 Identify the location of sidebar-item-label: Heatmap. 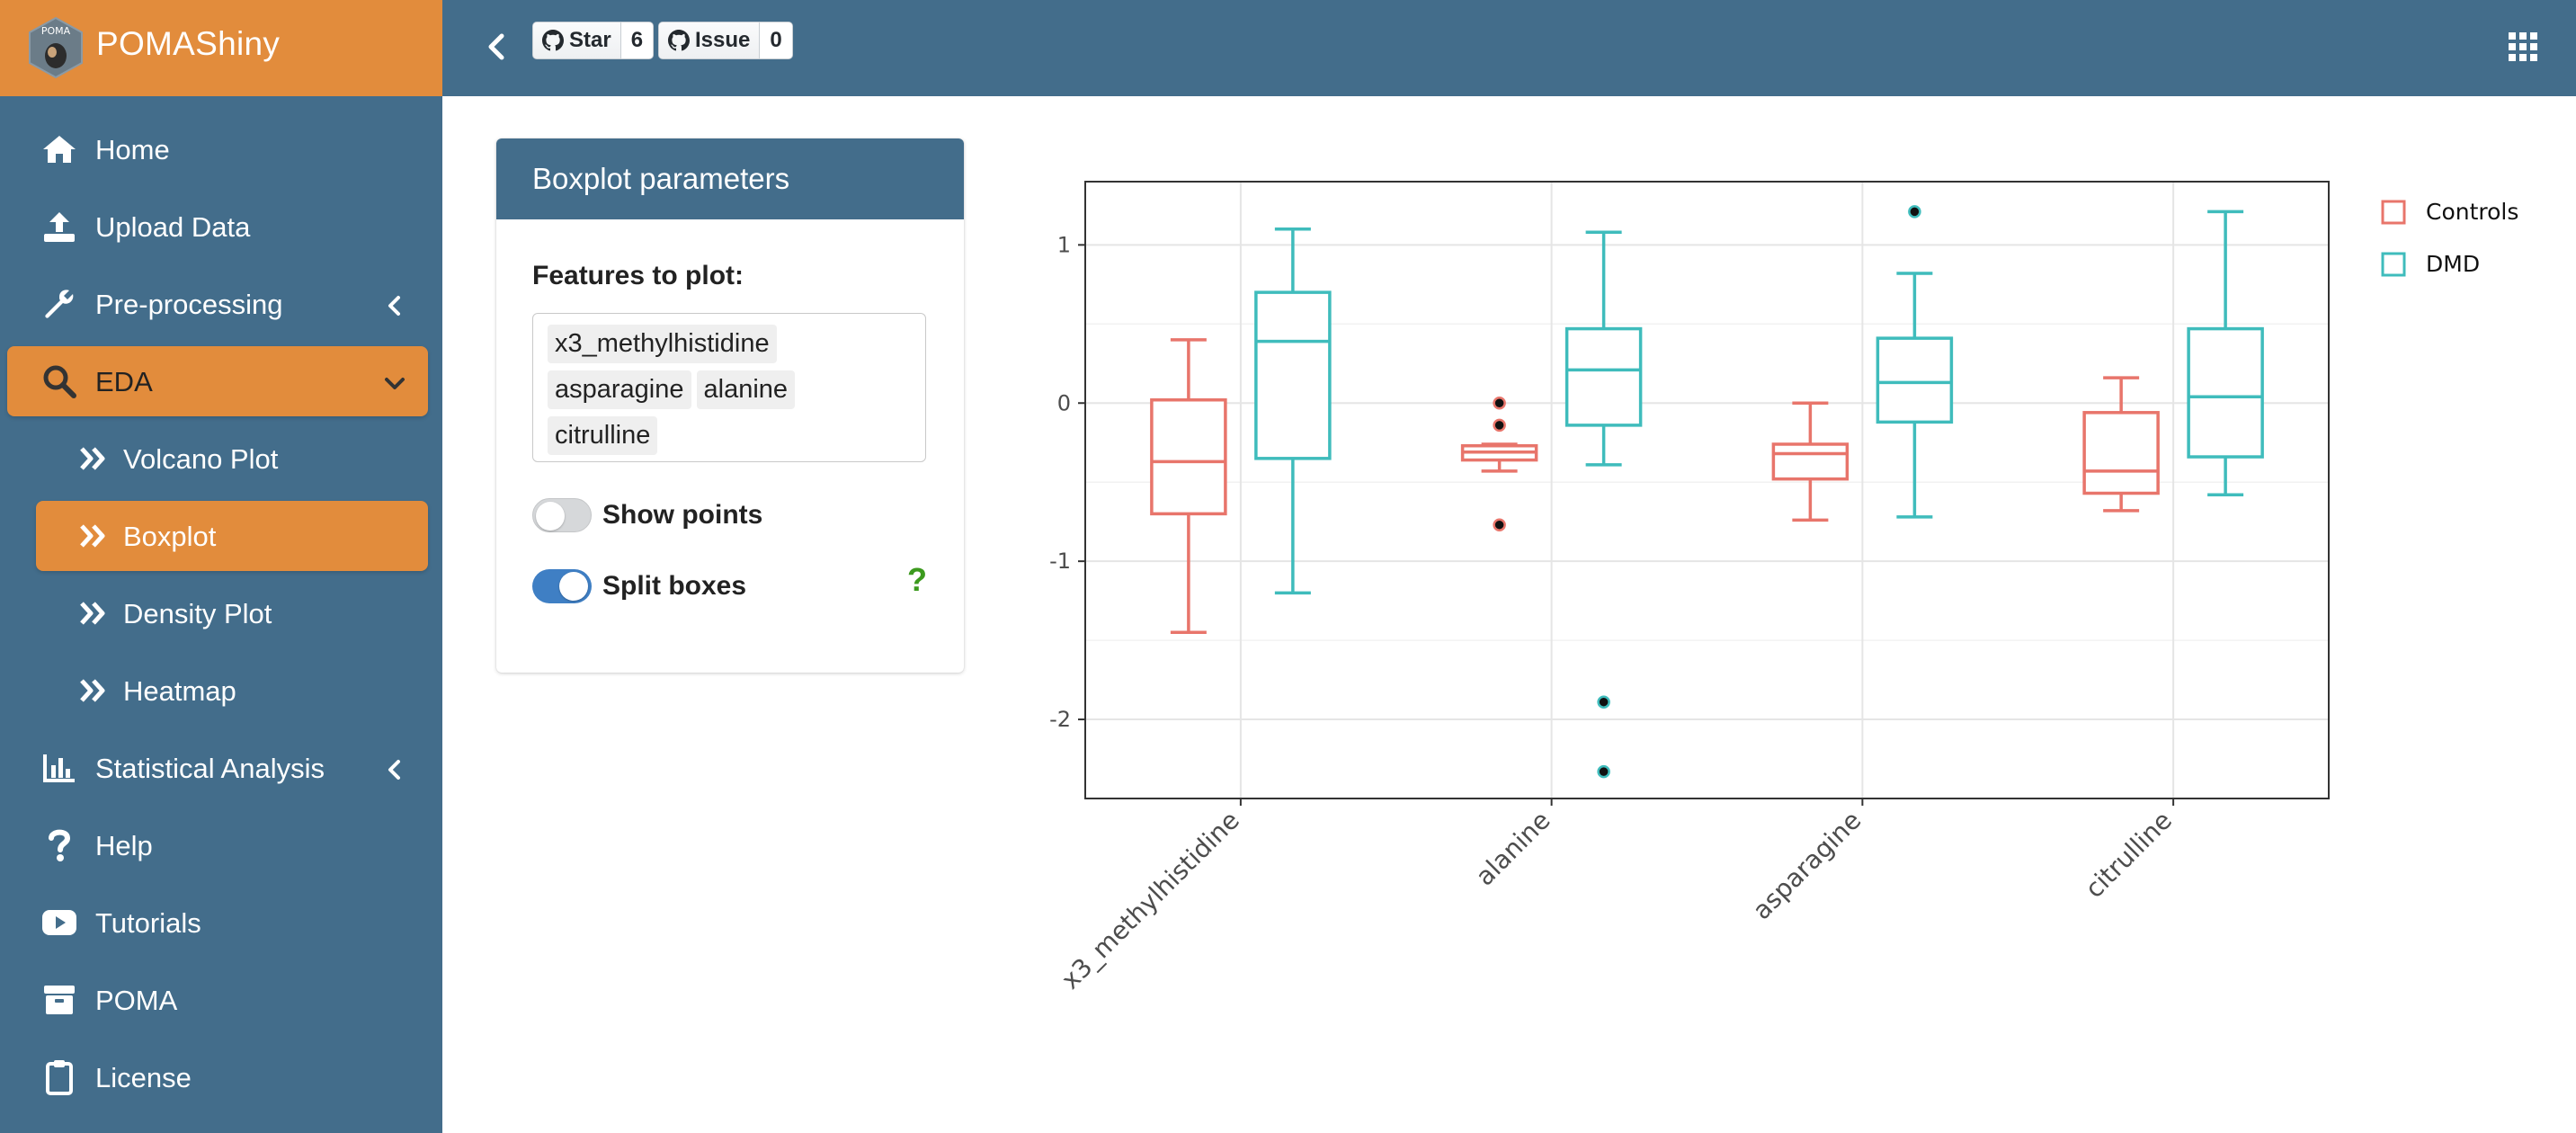
(180, 691).